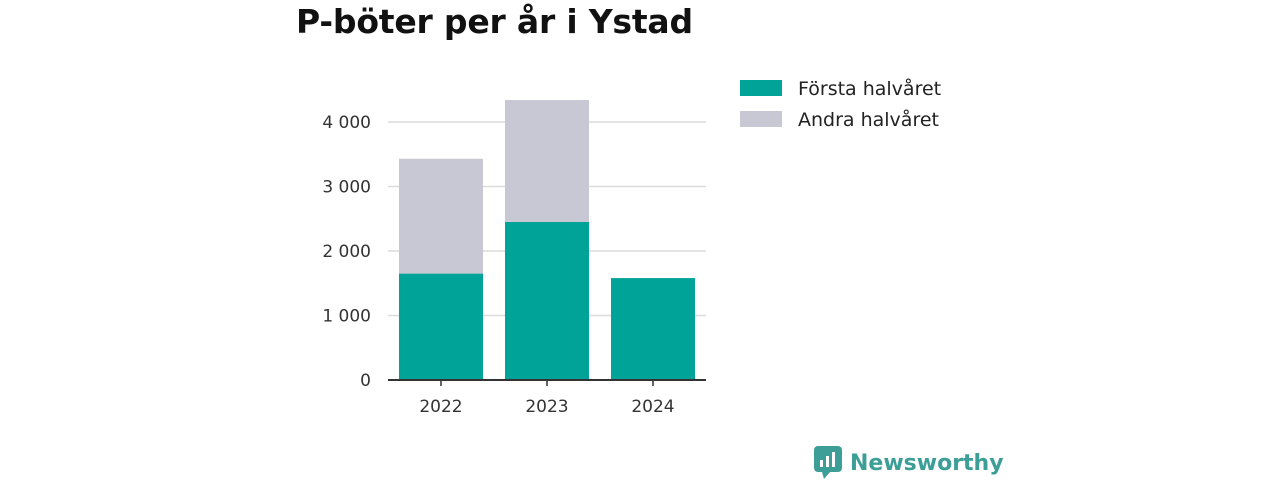 This screenshot has height=480, width=1280. I want to click on newsworthy-logo: Newsworthy, so click(909, 463).